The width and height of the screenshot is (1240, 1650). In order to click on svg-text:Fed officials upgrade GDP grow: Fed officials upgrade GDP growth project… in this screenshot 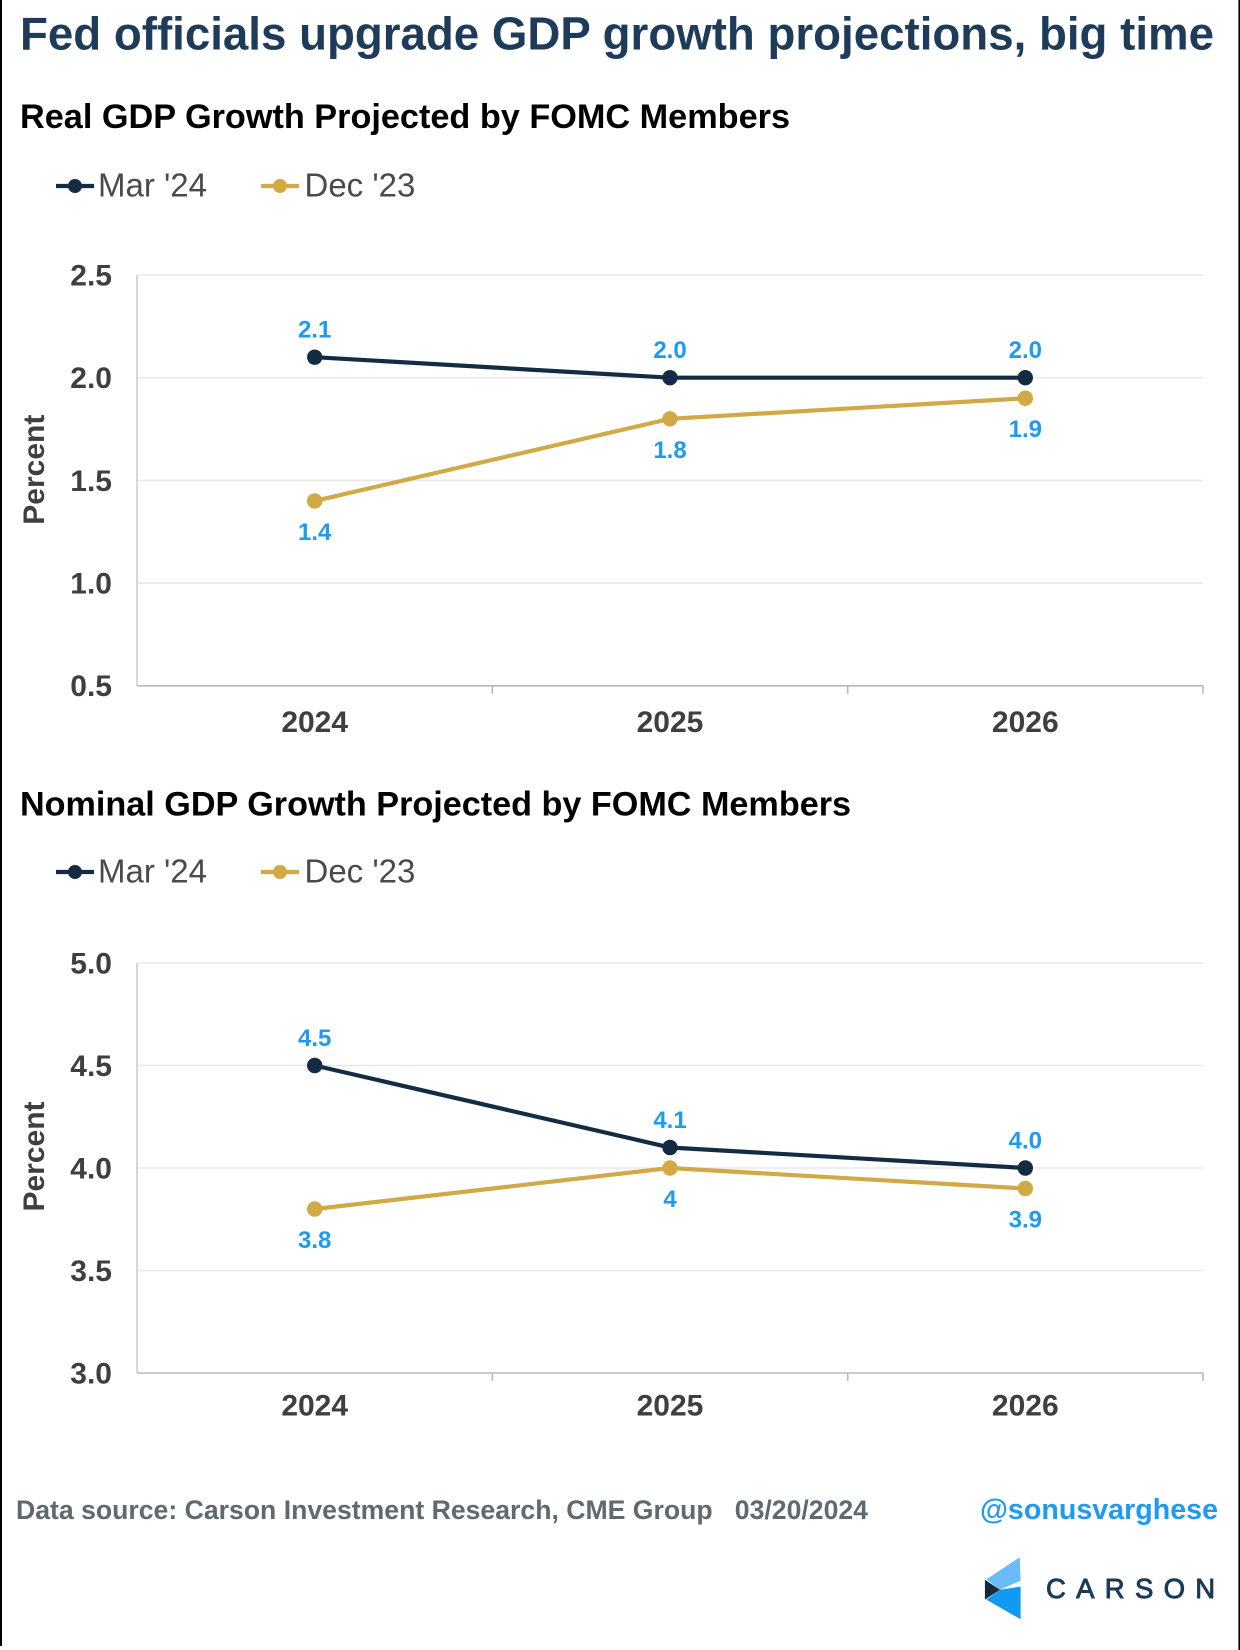, I will do `click(617, 33)`.